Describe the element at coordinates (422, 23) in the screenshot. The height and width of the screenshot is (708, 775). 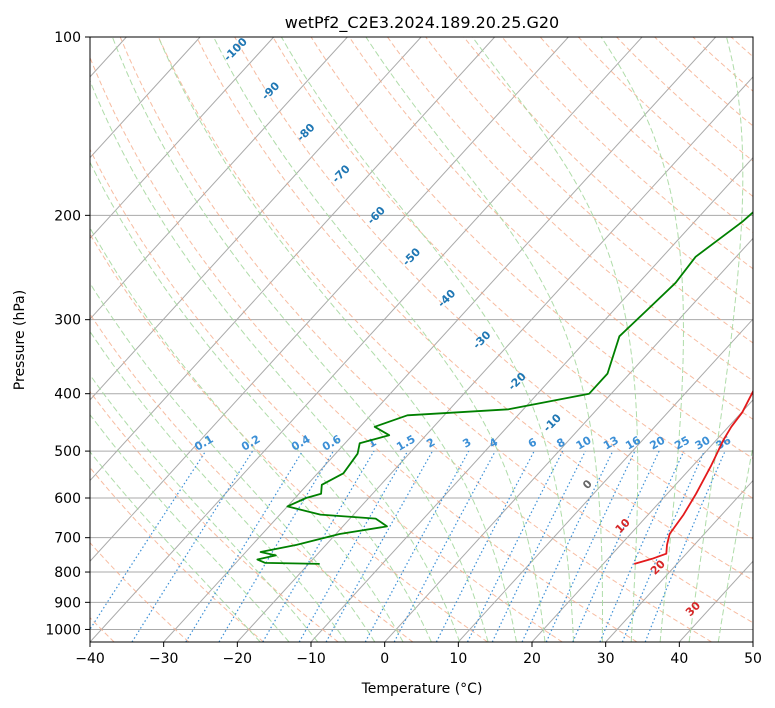
I see `chart-title: wetPf2_C2E3.2024.189.20.25.G20` at that location.